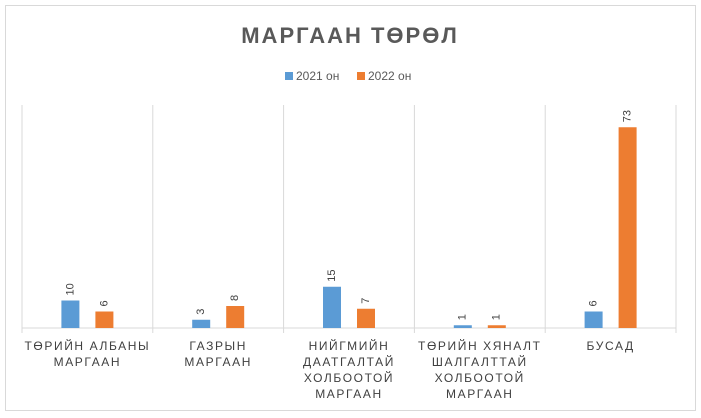 This screenshot has height=418, width=701. Describe the element at coordinates (366, 301) in the screenshot. I see `data-label: 7` at that location.